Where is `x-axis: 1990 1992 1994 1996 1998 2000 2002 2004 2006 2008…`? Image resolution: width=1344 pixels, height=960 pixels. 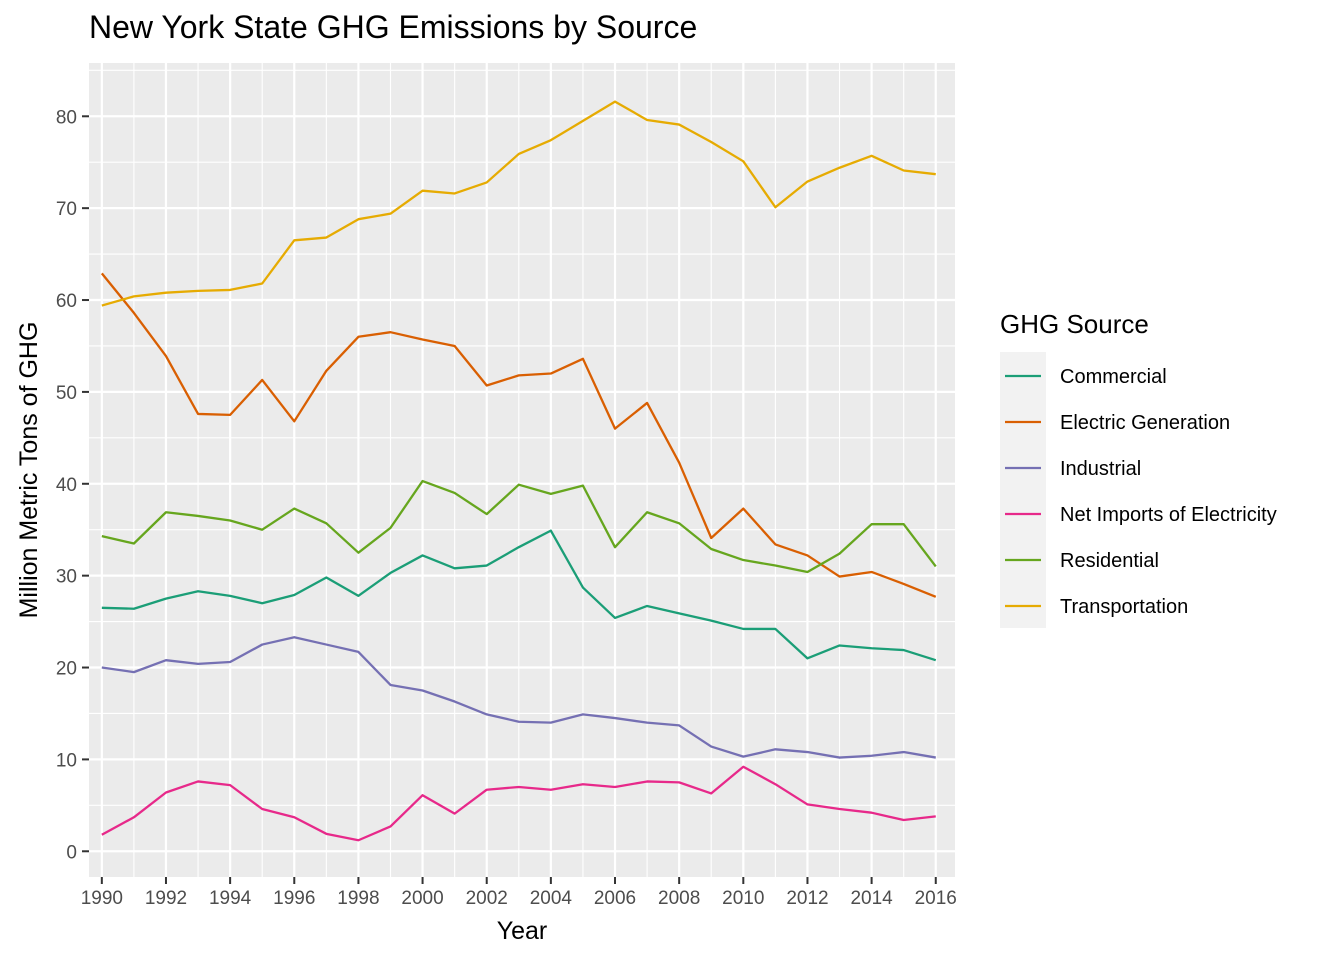
x-axis: 1990 1992 1994 1996 1998 2000 2002 2004 2006 2008… is located at coordinates (519, 893).